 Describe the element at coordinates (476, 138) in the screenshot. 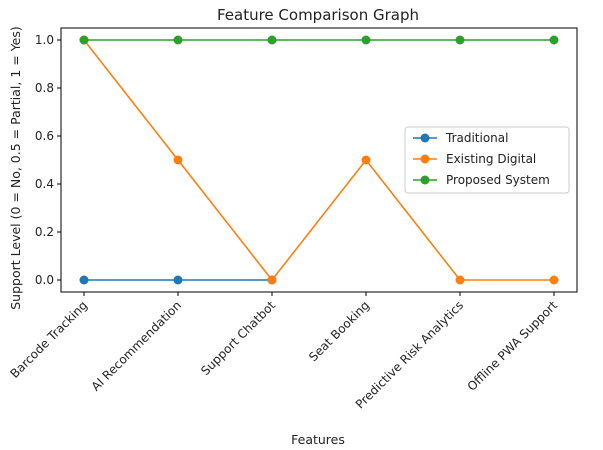

I see `legend-label-traditional: Traditional` at that location.